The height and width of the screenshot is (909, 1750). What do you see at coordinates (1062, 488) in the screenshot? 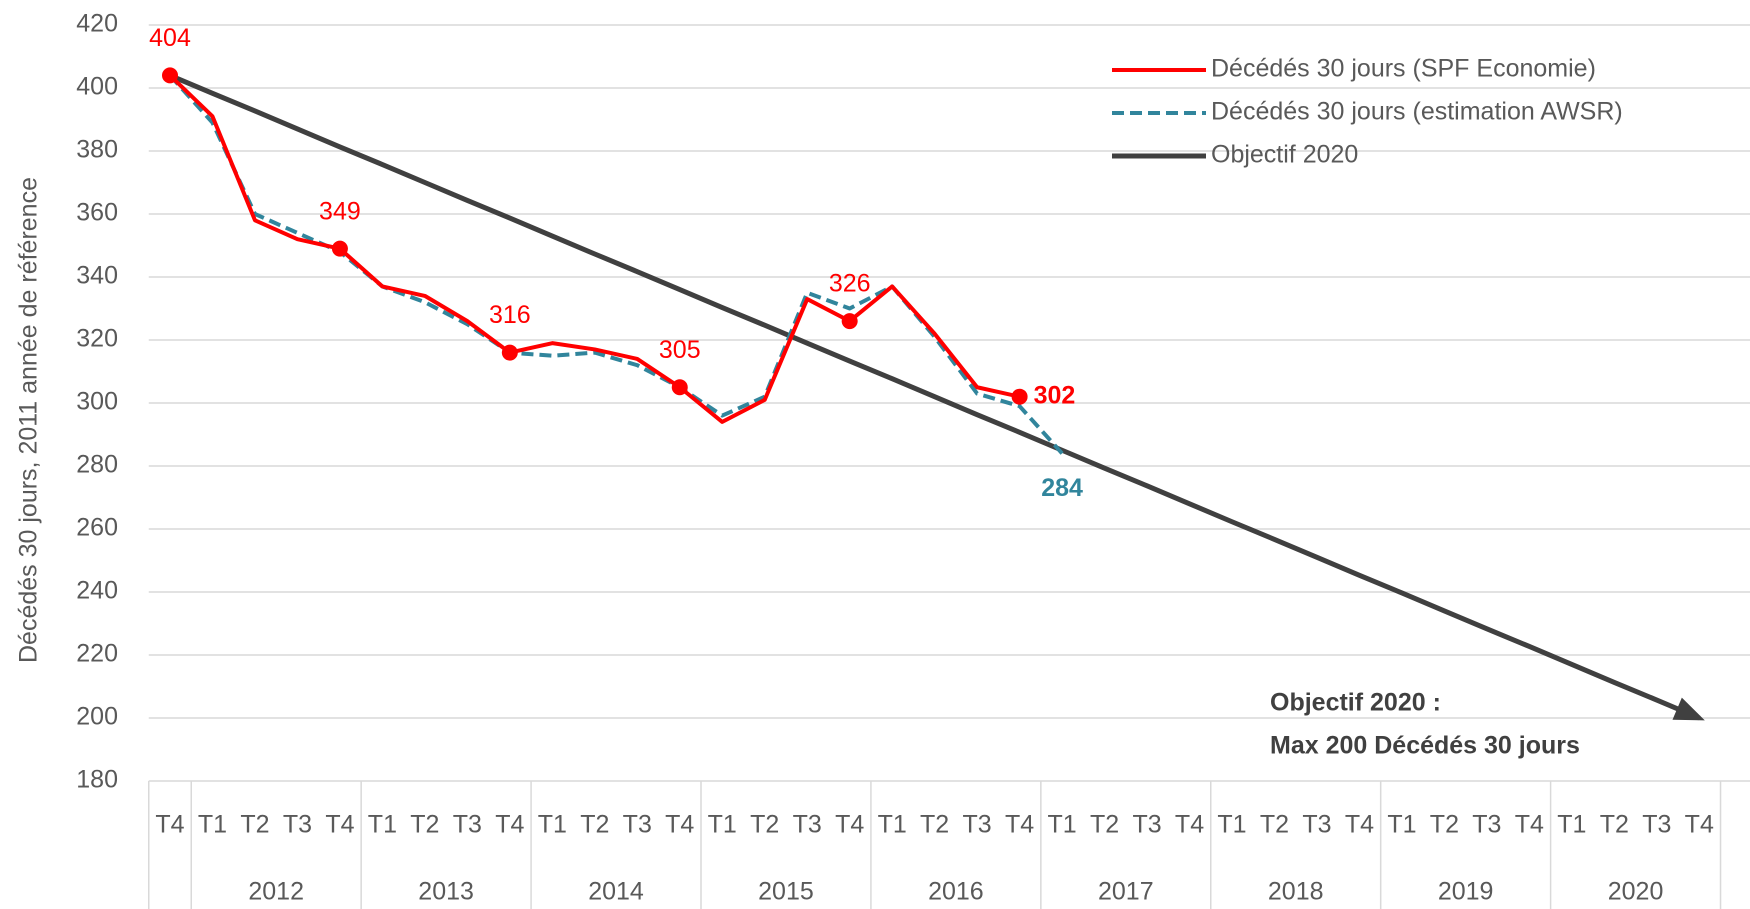
I see `data-label: 284` at bounding box center [1062, 488].